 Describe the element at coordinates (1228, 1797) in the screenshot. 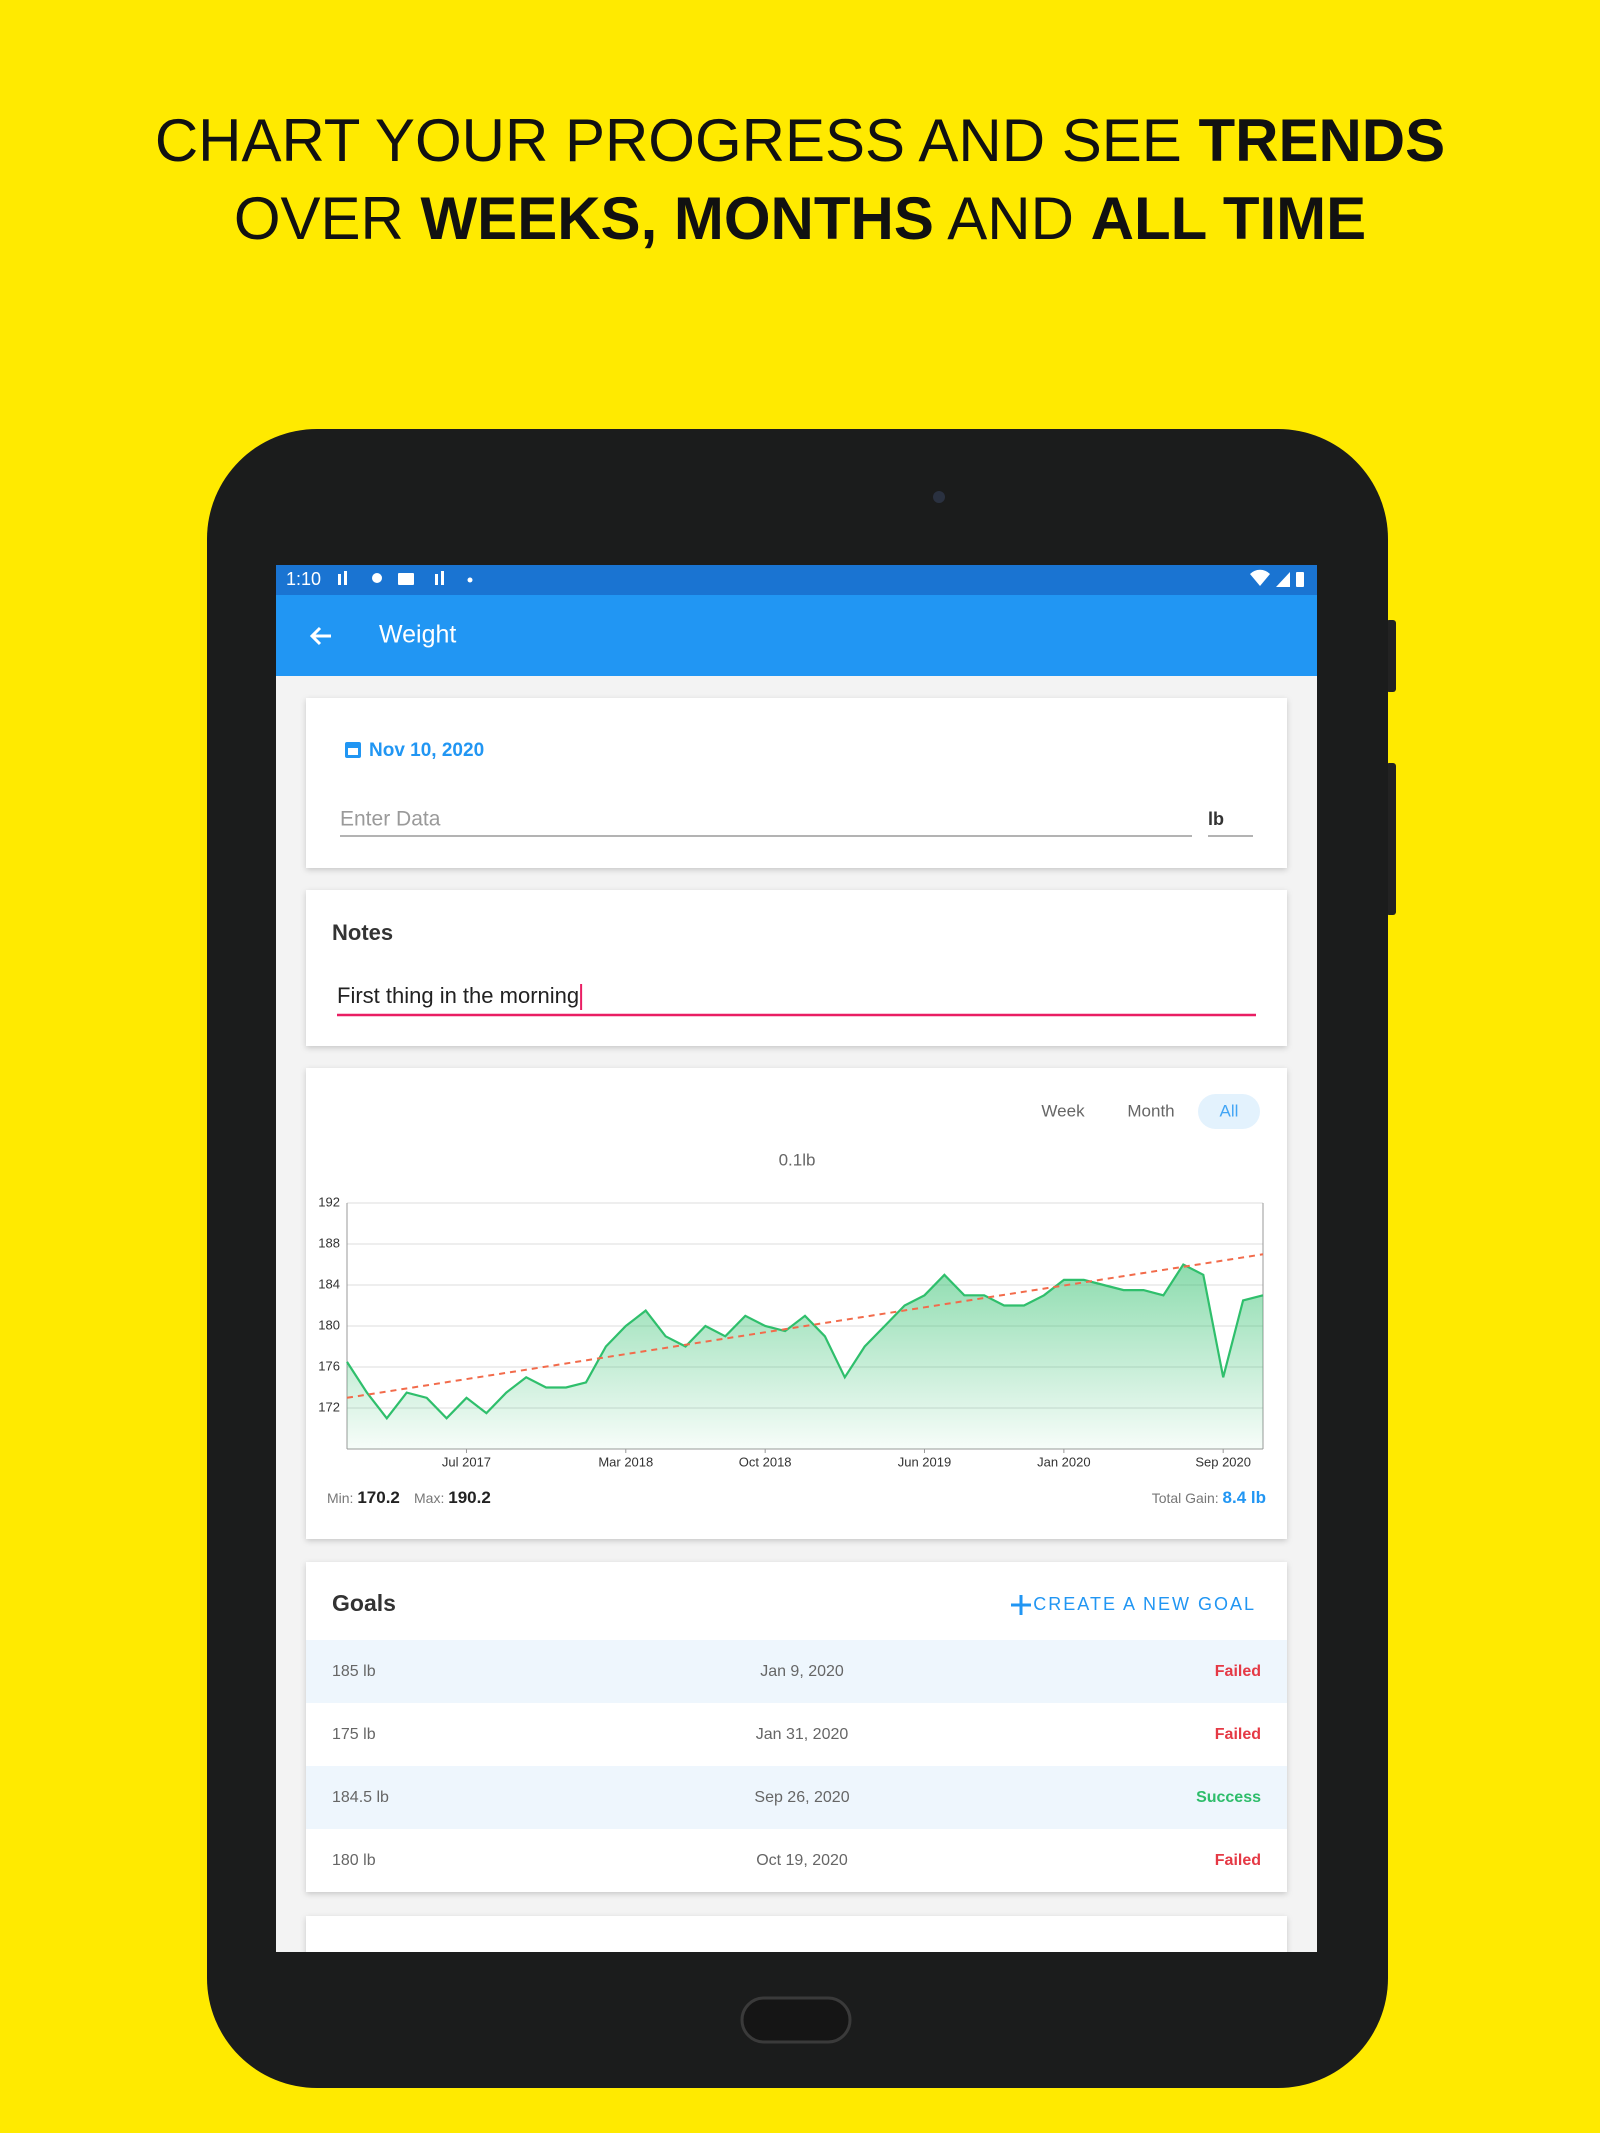

I see `goal-status: Success` at that location.